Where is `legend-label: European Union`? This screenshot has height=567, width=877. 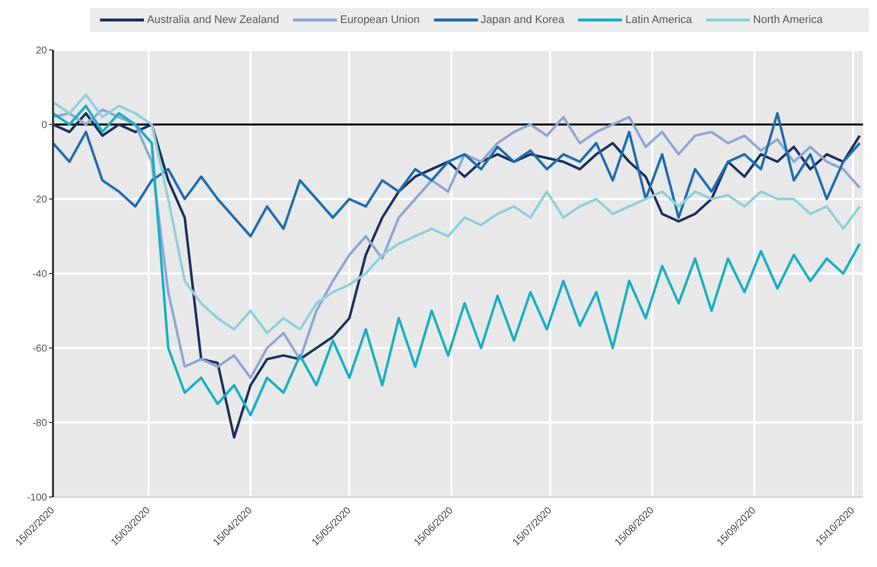
legend-label: European Union is located at coordinates (380, 20).